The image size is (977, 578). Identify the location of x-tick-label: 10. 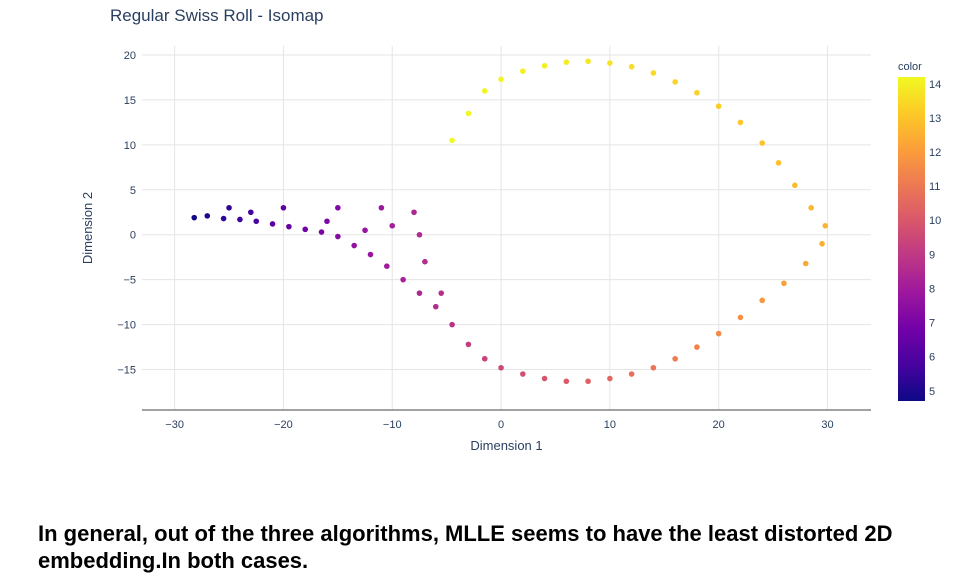
(610, 425).